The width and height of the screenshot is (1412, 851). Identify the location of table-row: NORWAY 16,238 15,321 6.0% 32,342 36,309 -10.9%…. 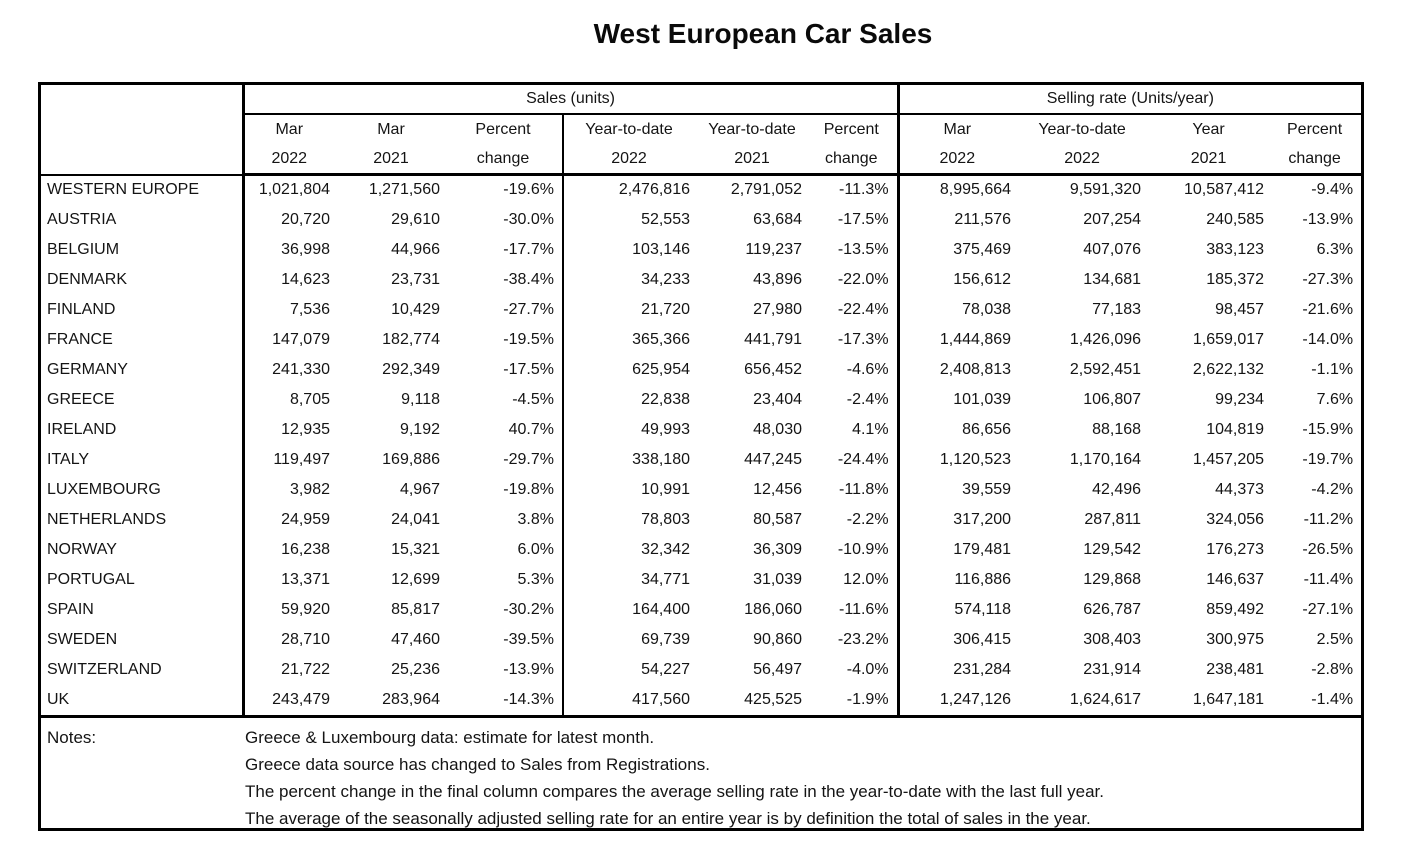
(701, 549).